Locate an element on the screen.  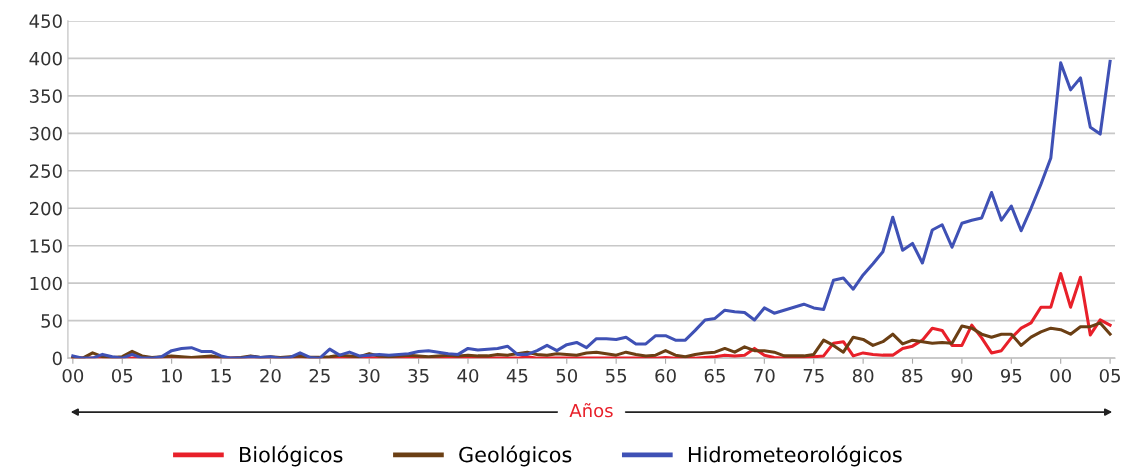
legend-label: Hidrometeorológicos is located at coordinates (795, 456).